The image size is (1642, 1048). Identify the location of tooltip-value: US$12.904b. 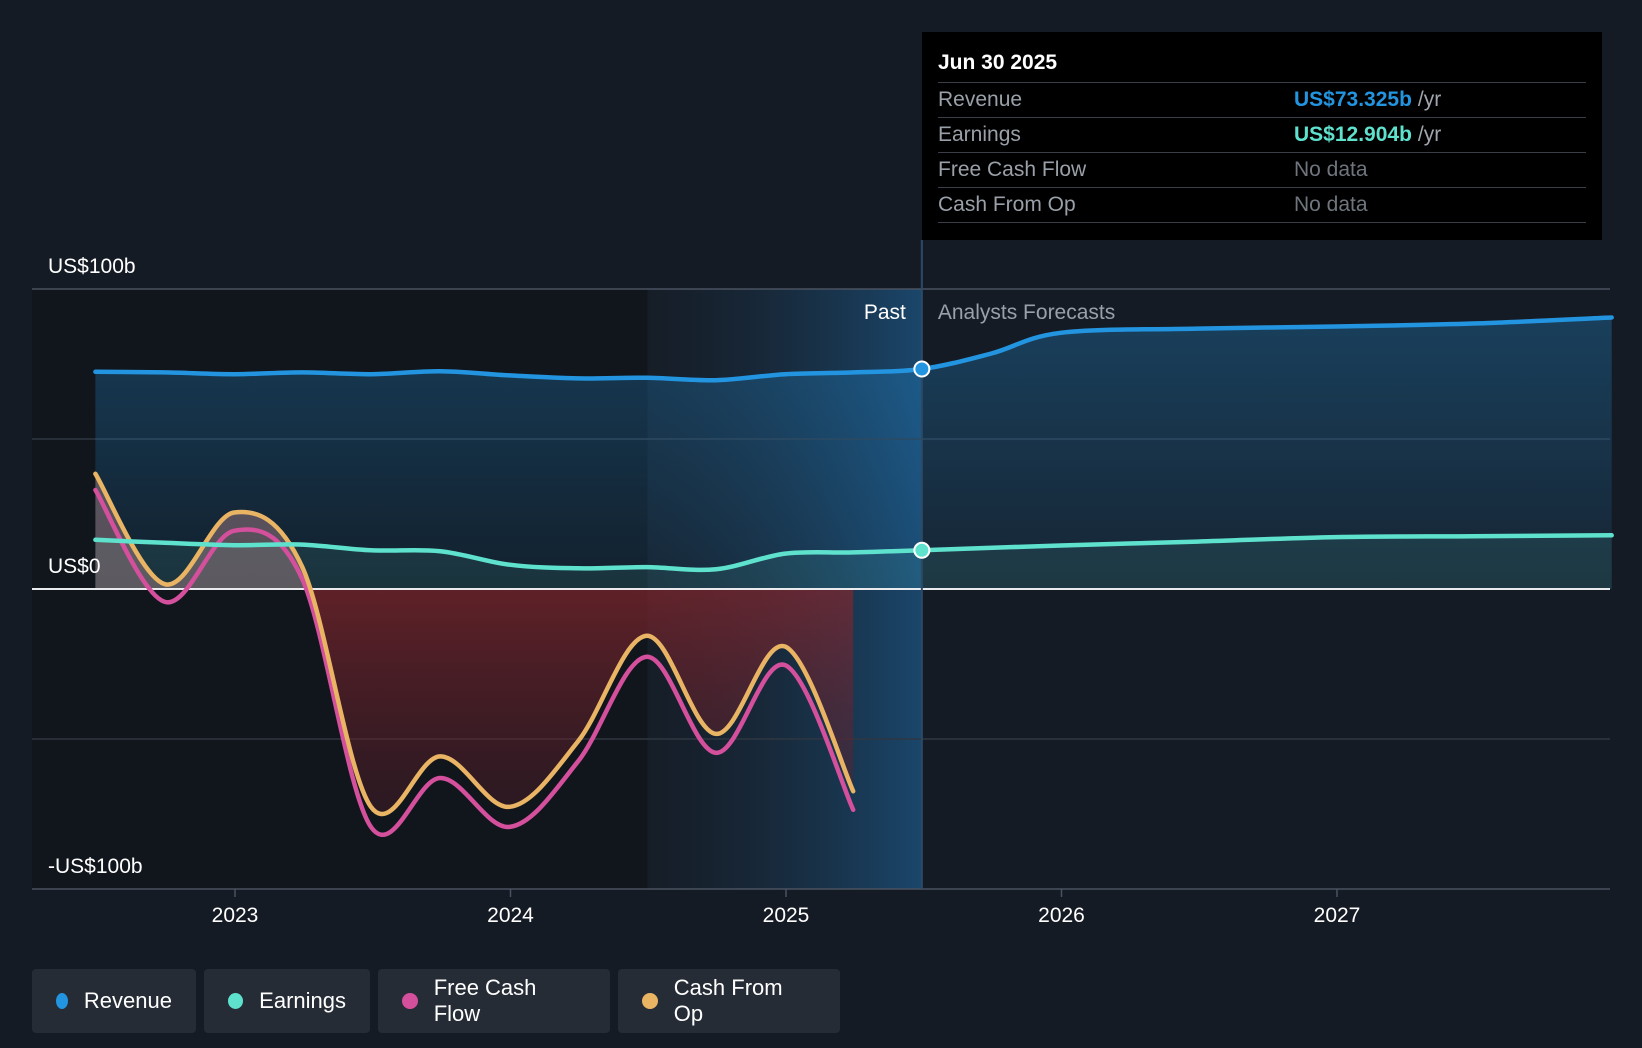
(1353, 134).